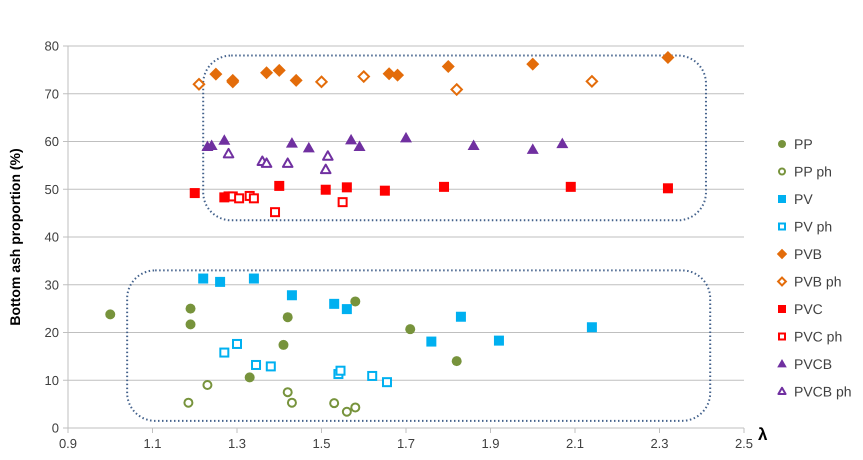  Describe the element at coordinates (51, 284) in the screenshot. I see `y-tick-label: 30` at that location.